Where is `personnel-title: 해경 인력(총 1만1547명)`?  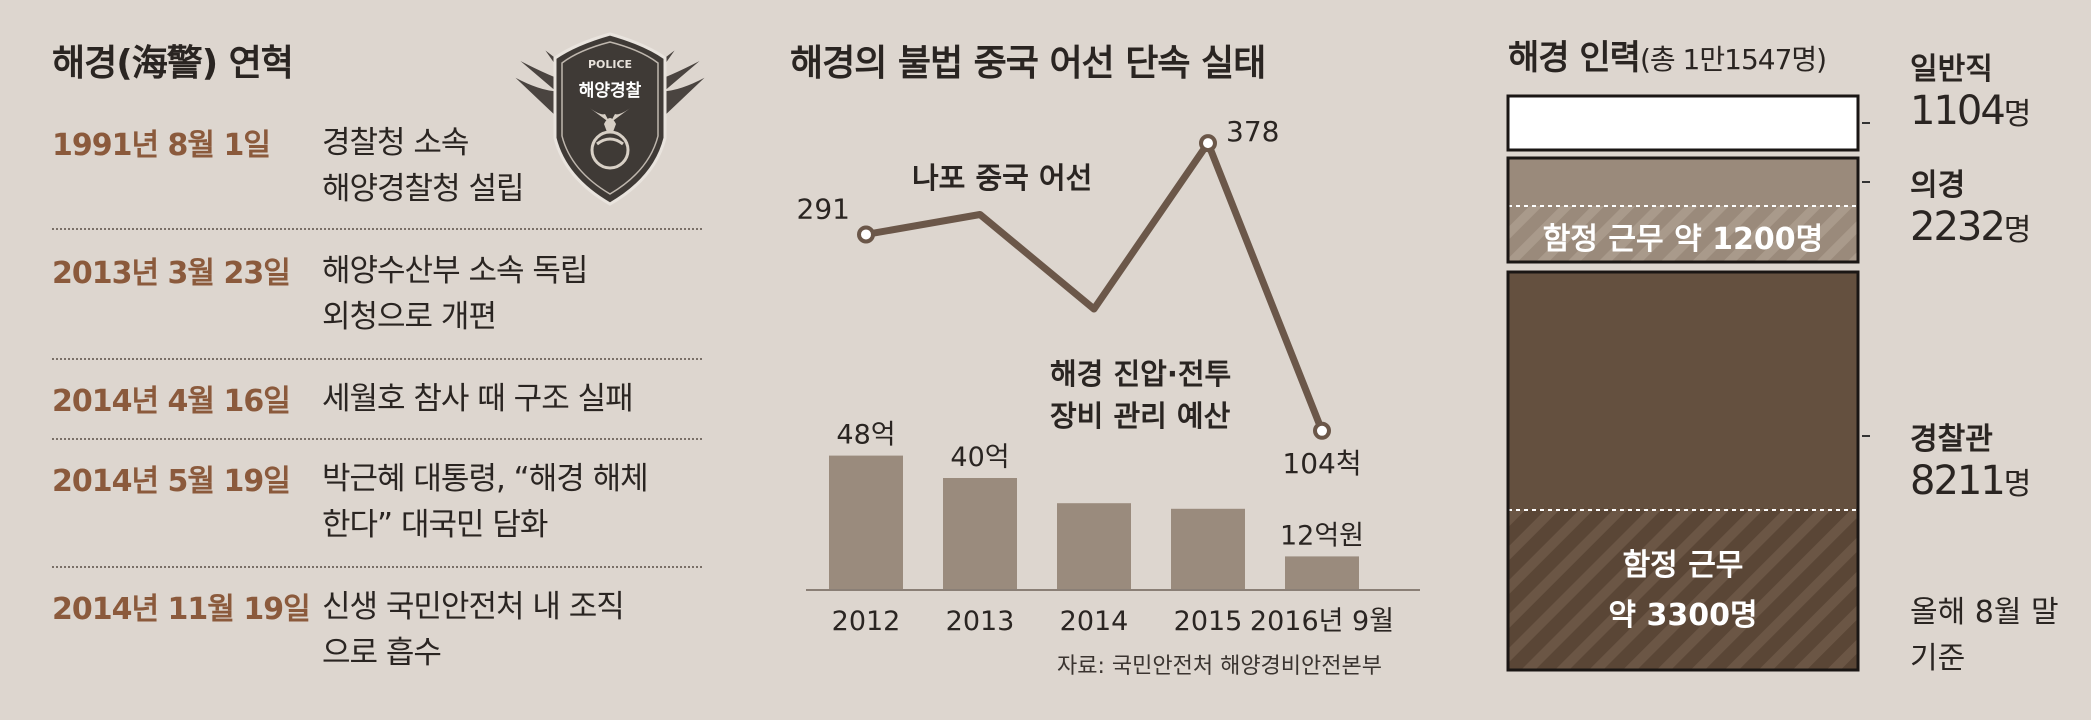
personnel-title: 해경 인력(총 1만1547명) is located at coordinates (1667, 54).